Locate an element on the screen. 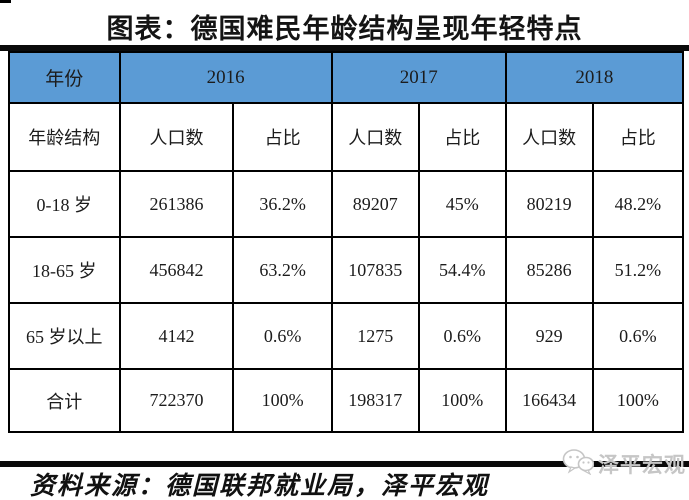 The image size is (689, 500). population-cell: 107835 is located at coordinates (375, 270).